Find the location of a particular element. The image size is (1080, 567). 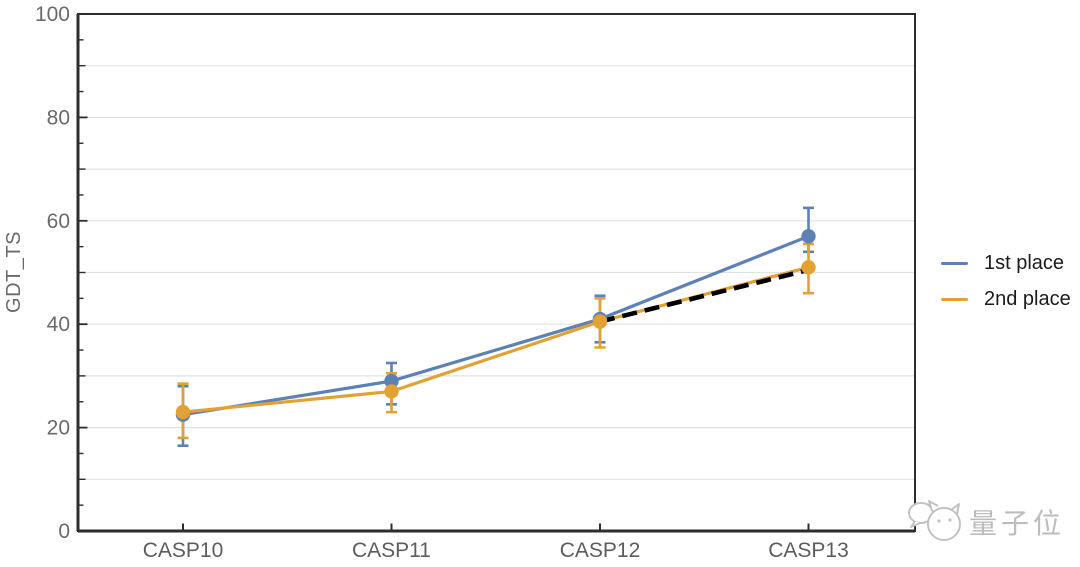

trend-dashed-line is located at coordinates (704, 295).